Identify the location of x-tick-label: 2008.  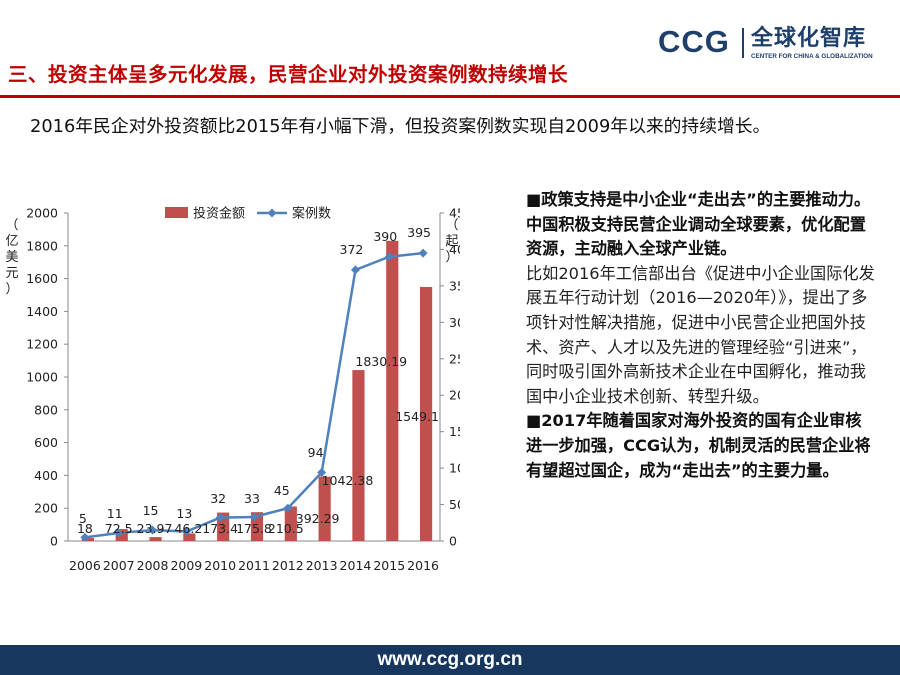
(153, 565).